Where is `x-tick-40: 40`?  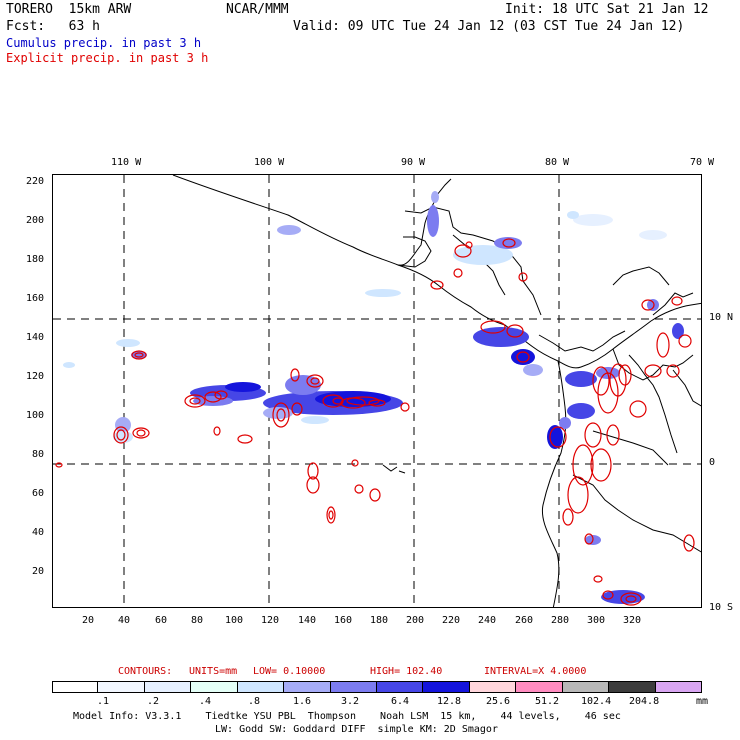
x-tick-40: 40 is located at coordinates (124, 620).